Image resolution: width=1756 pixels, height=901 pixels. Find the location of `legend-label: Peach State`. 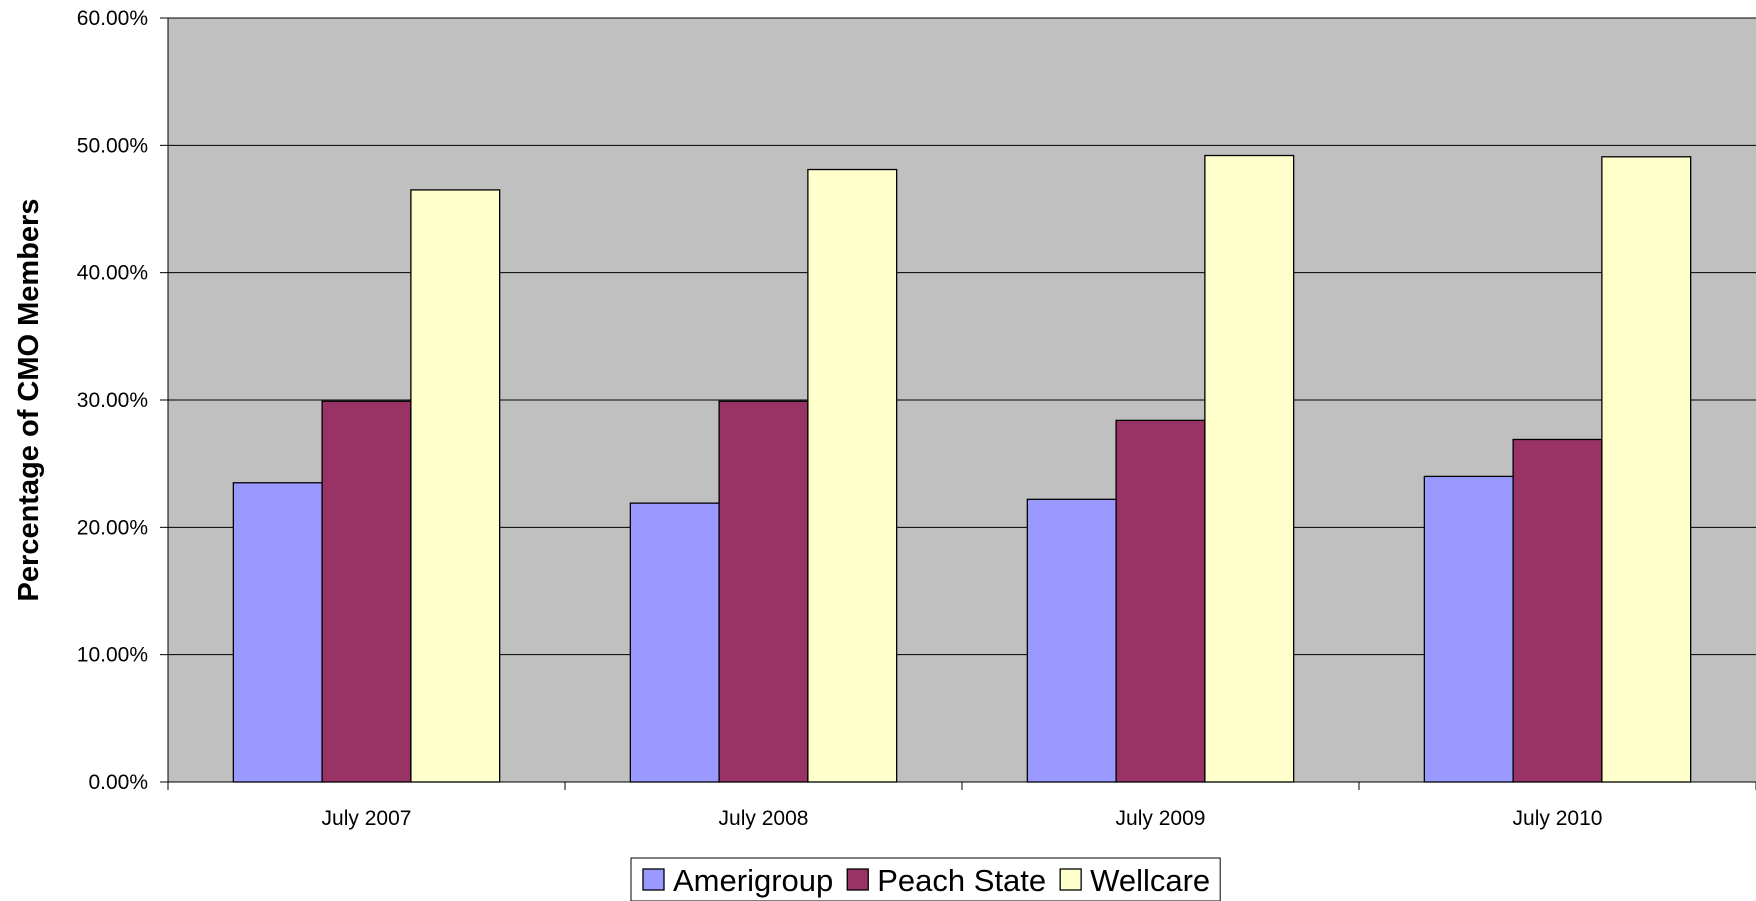

legend-label: Peach State is located at coordinates (961, 880).